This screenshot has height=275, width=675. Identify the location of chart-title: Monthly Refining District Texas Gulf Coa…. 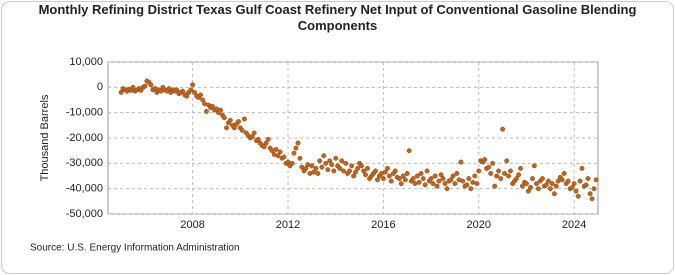
(337, 17).